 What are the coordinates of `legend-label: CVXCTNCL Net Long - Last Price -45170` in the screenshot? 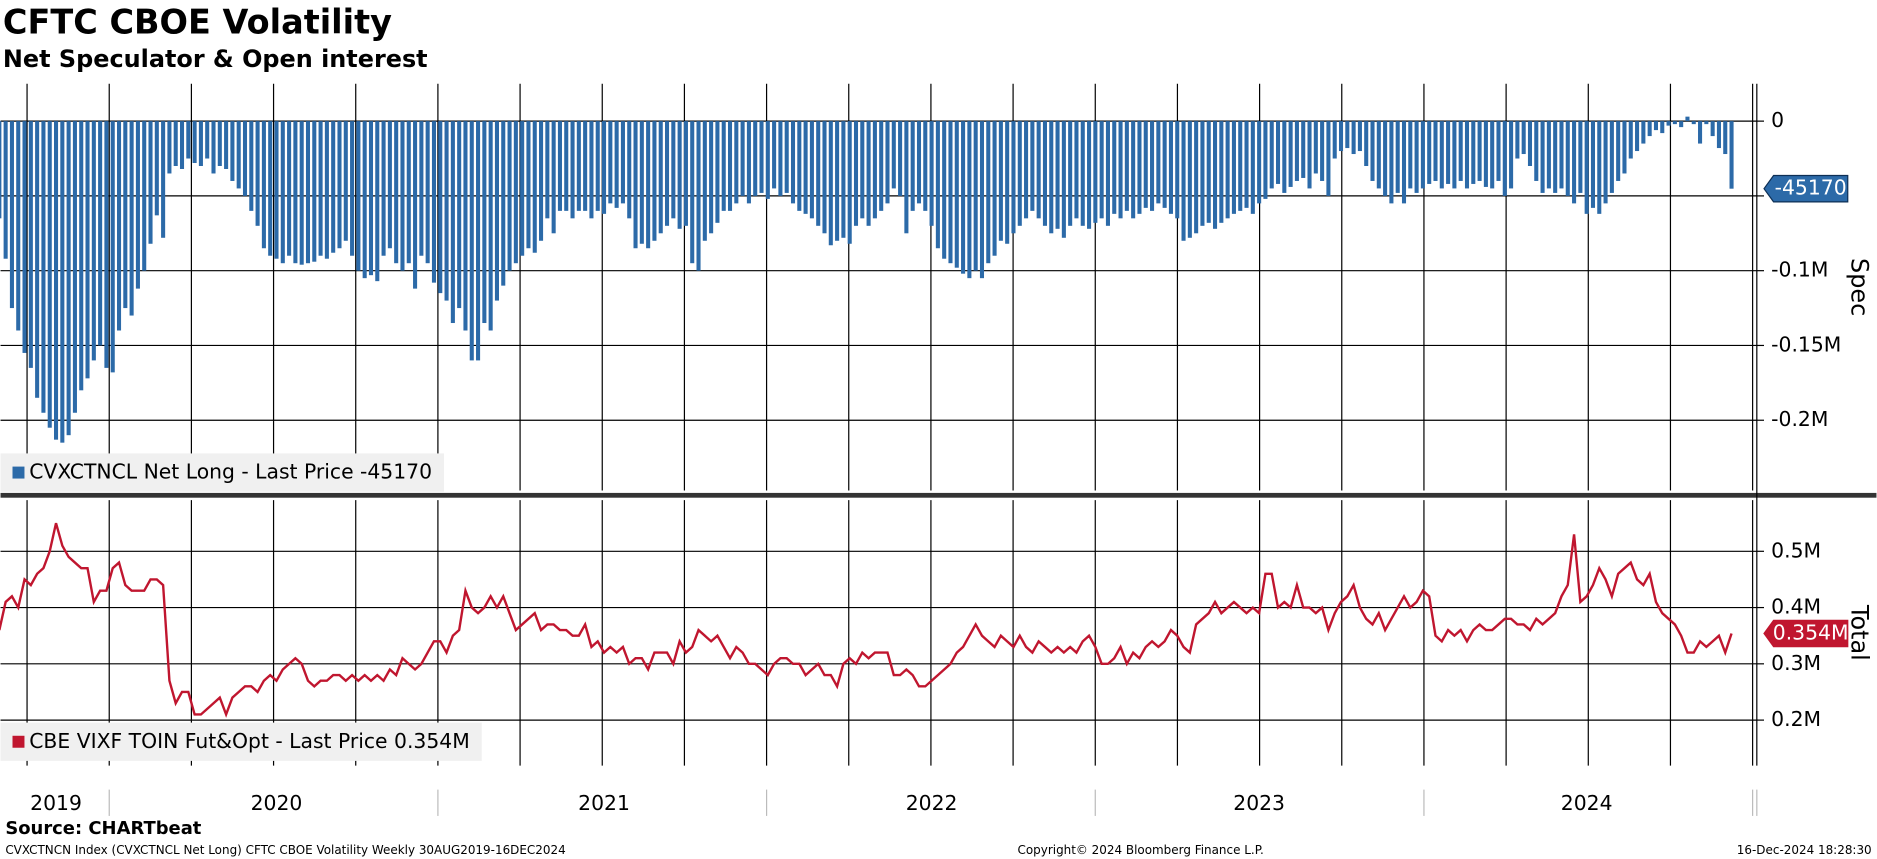 It's located at (230, 472).